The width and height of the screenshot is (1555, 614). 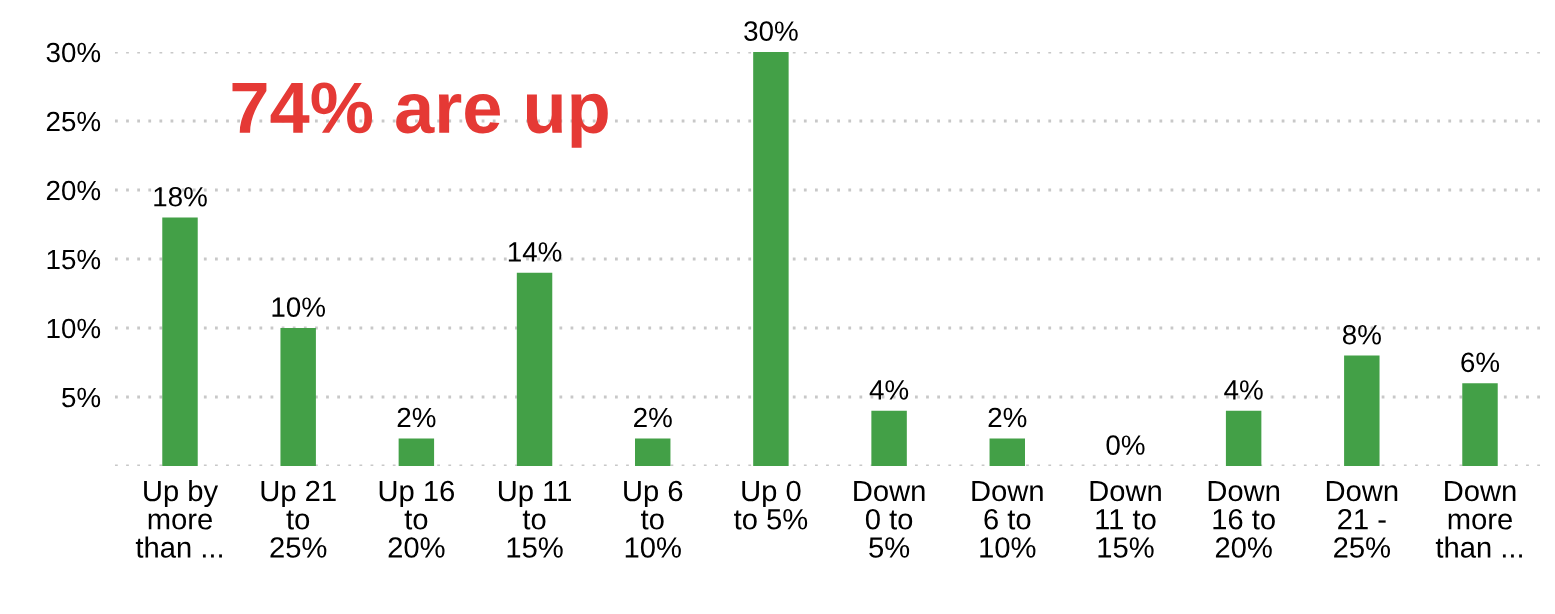 What do you see at coordinates (74, 328) in the screenshot?
I see `y-tick-label: 10%` at bounding box center [74, 328].